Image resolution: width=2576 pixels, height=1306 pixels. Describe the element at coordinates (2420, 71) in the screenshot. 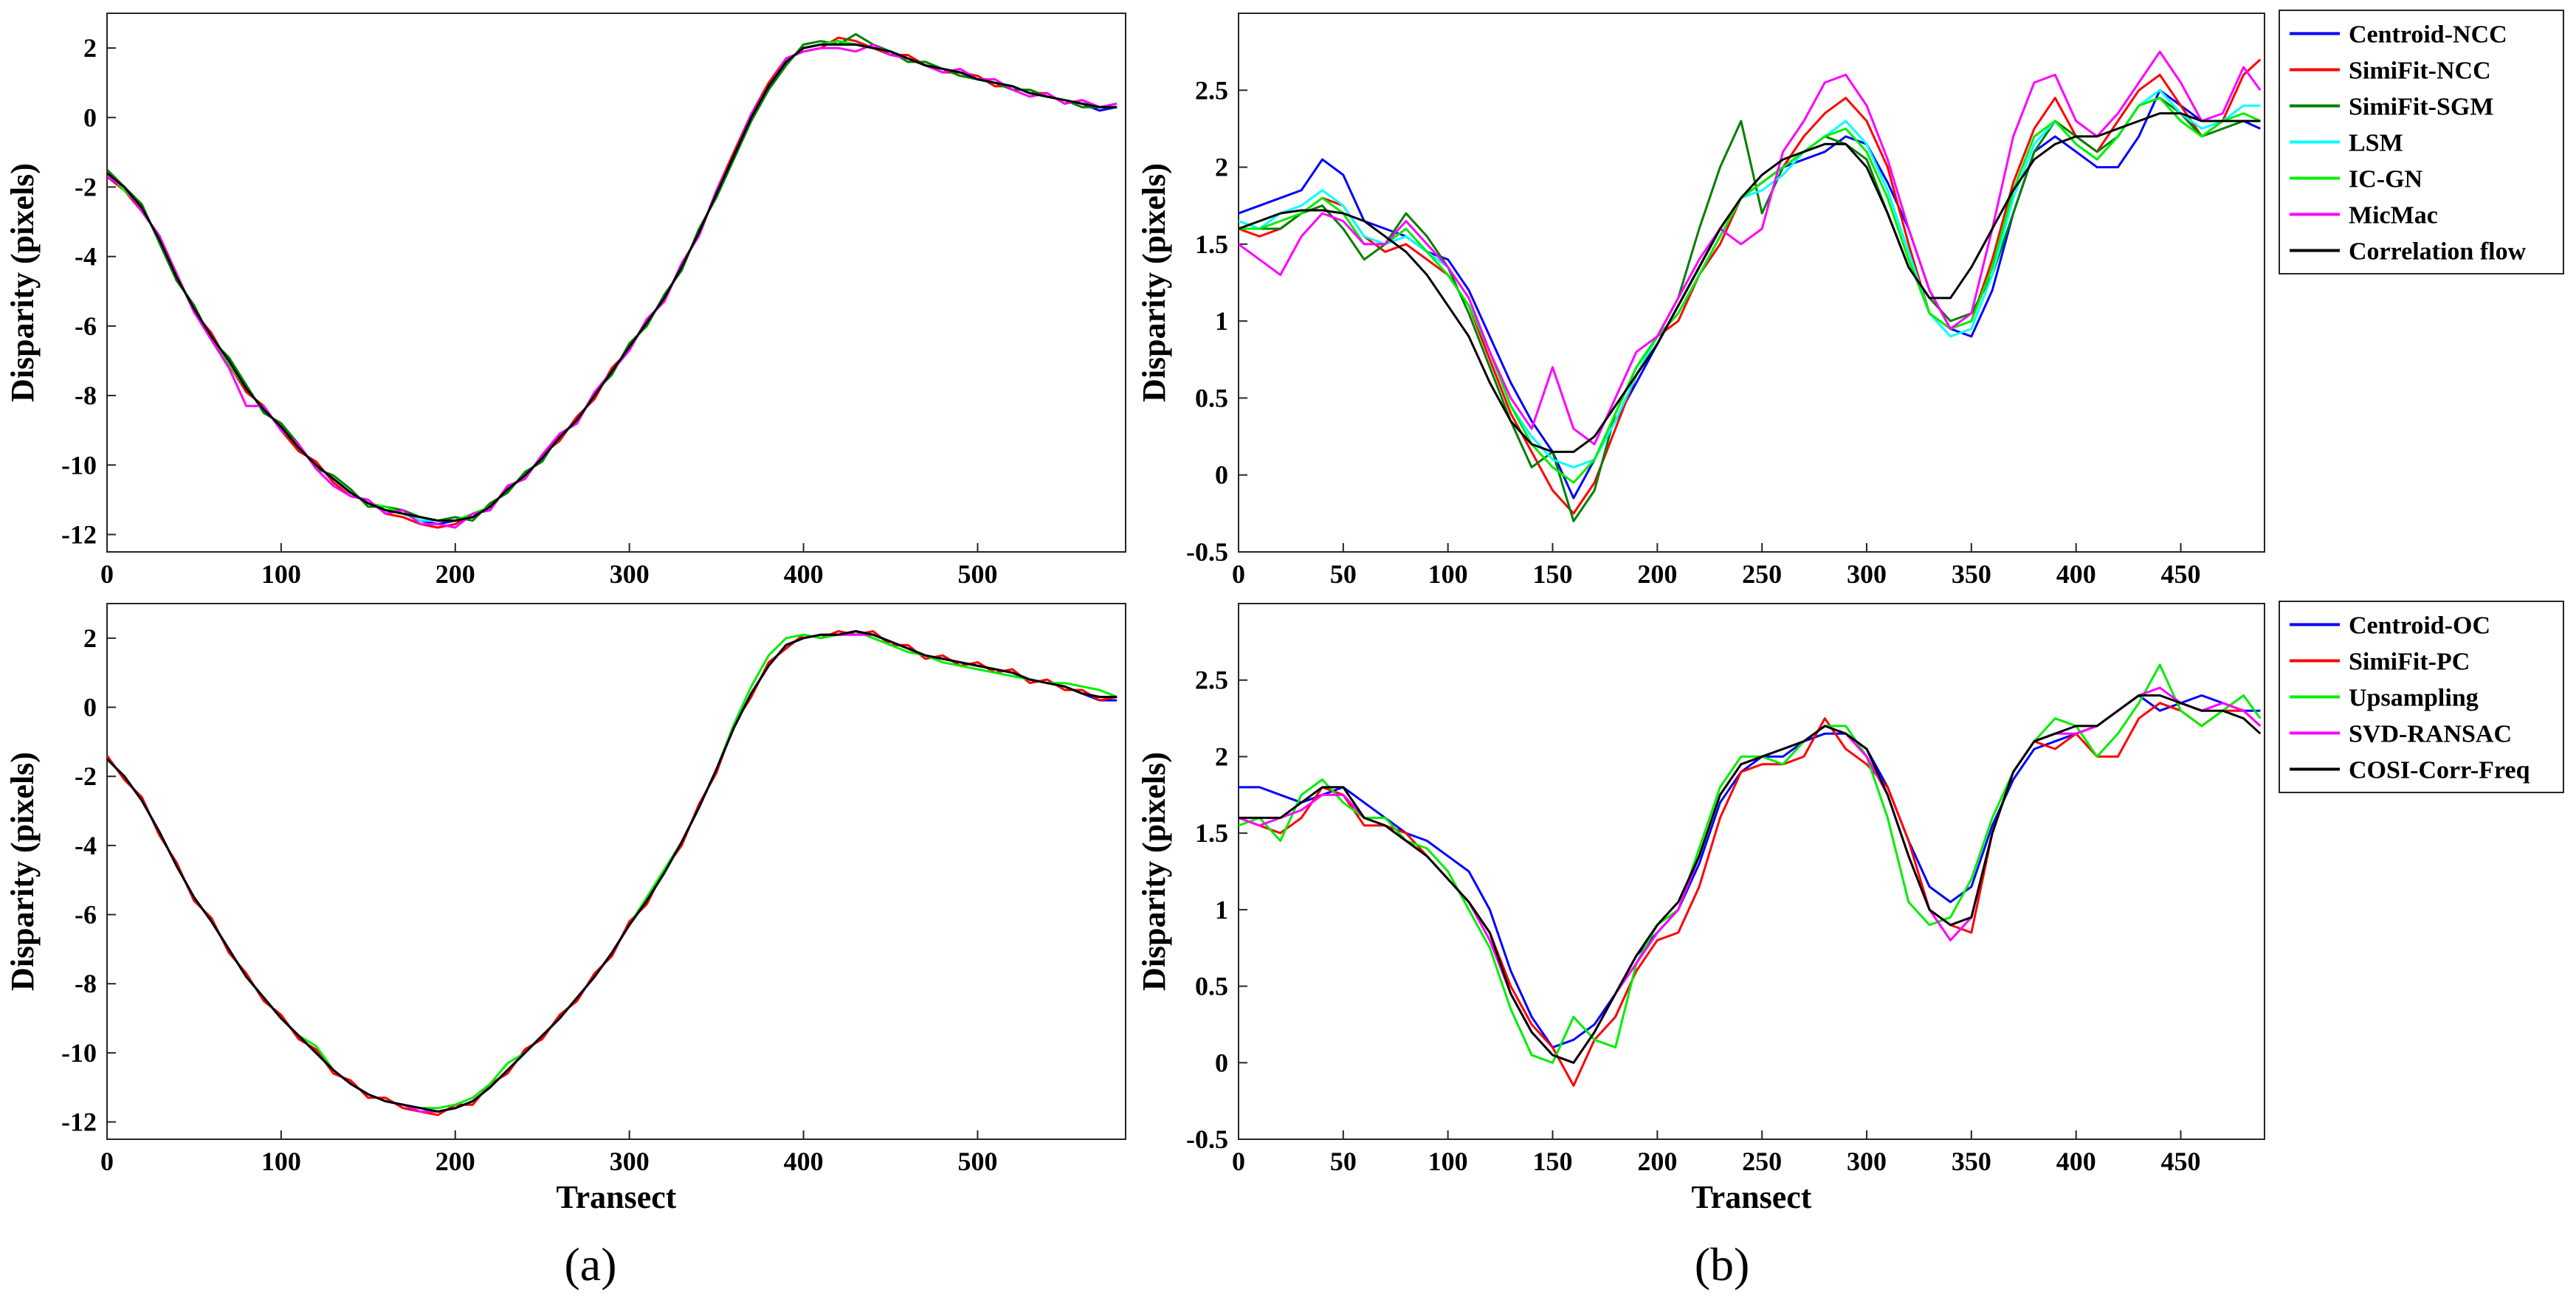

I see `legend-entry: SimiFit-NCC` at that location.